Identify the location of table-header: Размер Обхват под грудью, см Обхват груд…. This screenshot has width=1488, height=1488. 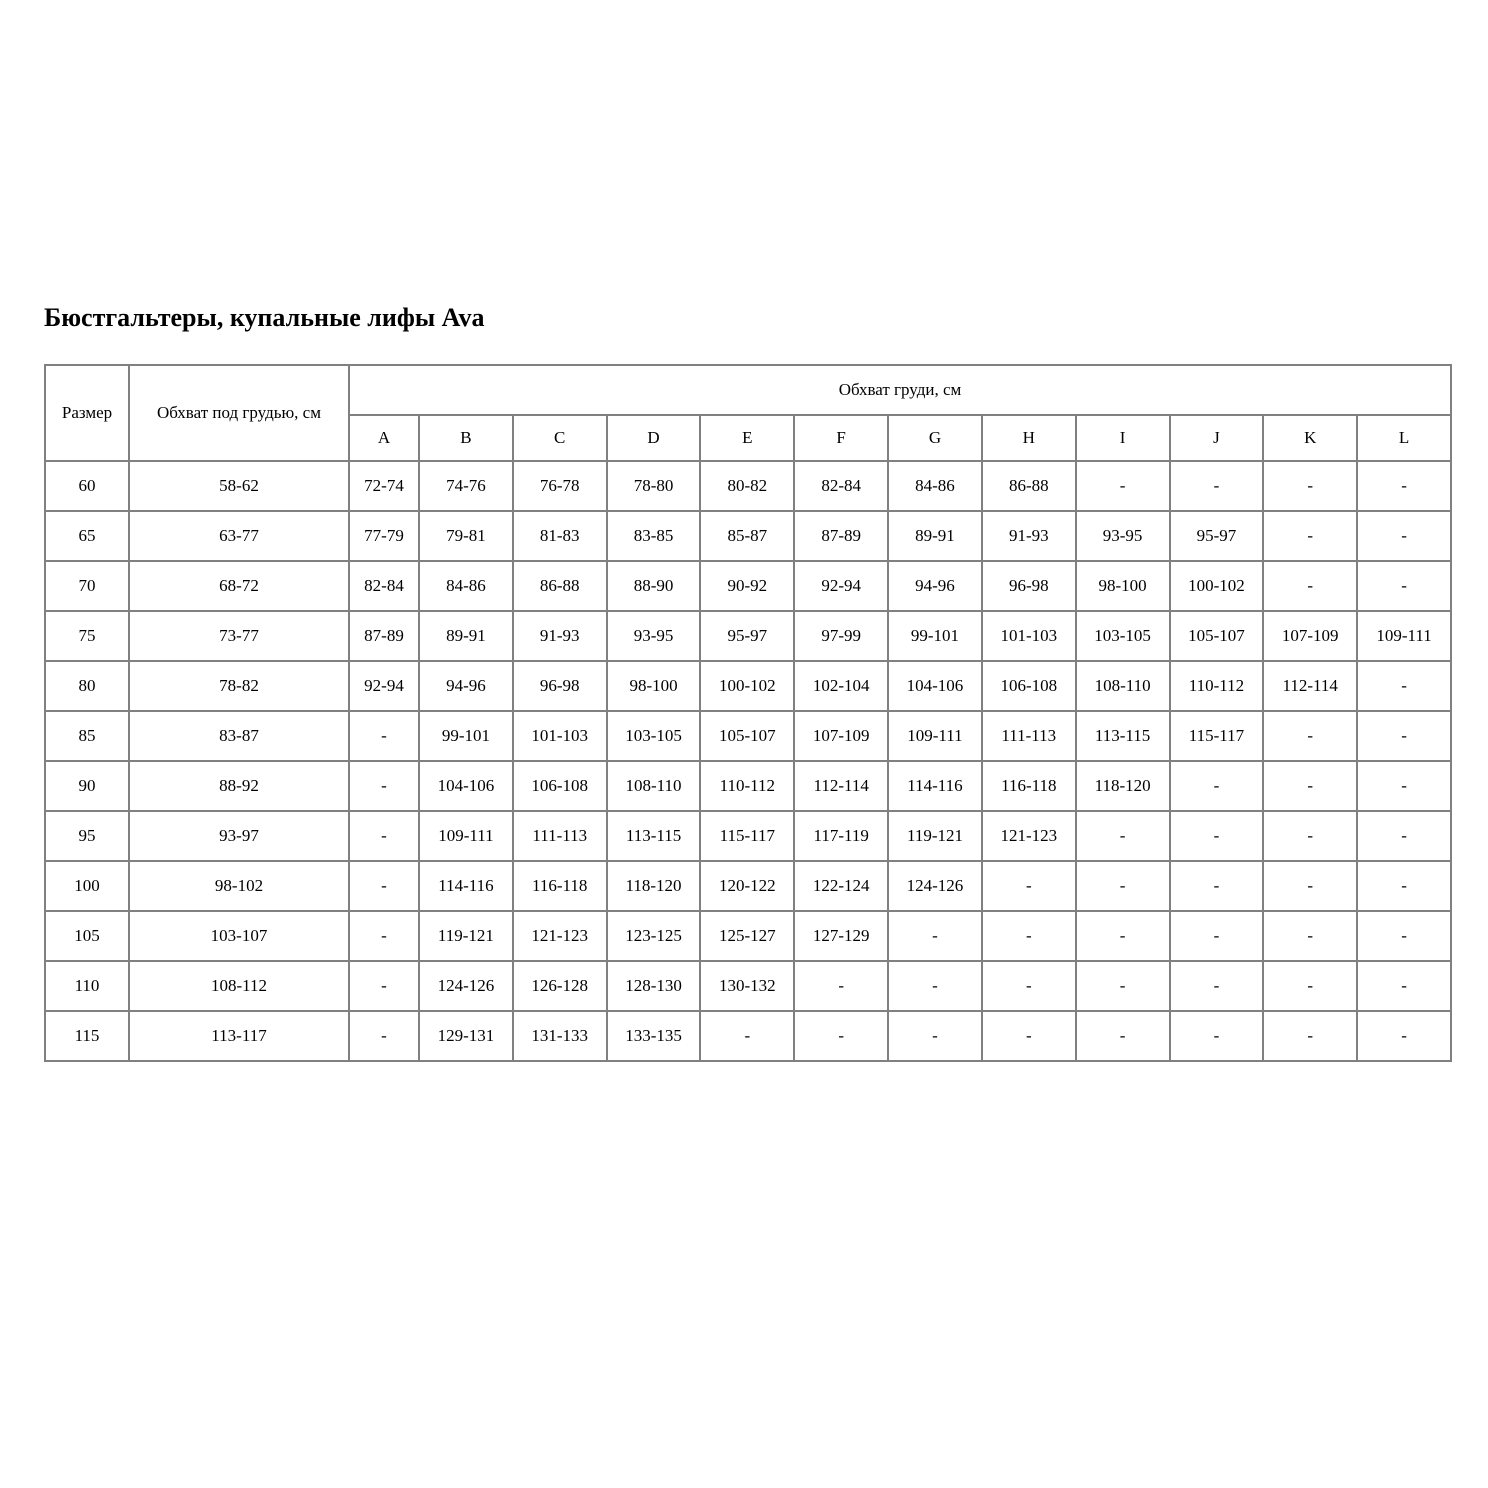
(748, 412).